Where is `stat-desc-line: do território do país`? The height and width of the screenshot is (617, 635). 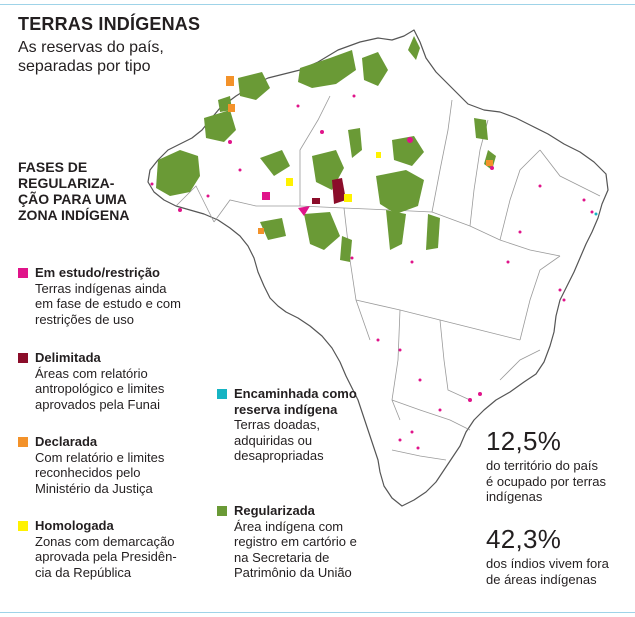
stat-desc-line: do território do país is located at coordinates (542, 465).